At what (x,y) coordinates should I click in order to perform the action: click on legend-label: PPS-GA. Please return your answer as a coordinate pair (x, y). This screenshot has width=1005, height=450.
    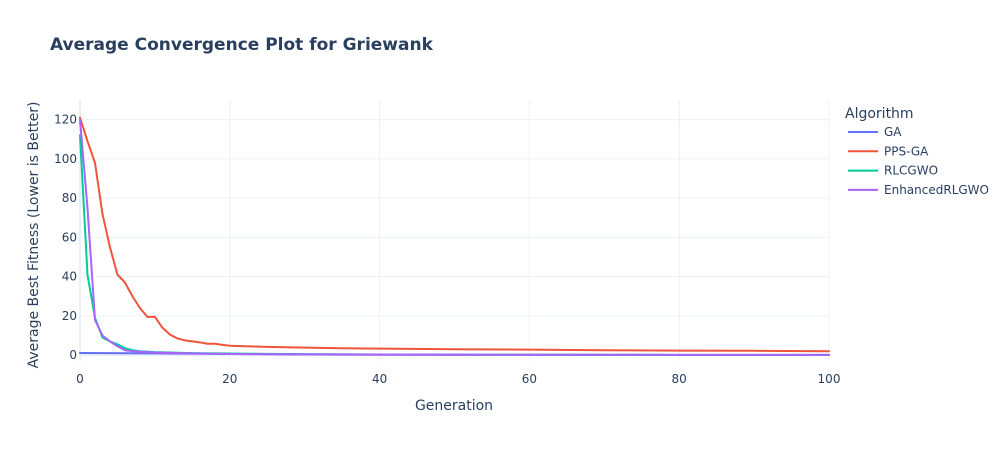
    Looking at the image, I should click on (906, 151).